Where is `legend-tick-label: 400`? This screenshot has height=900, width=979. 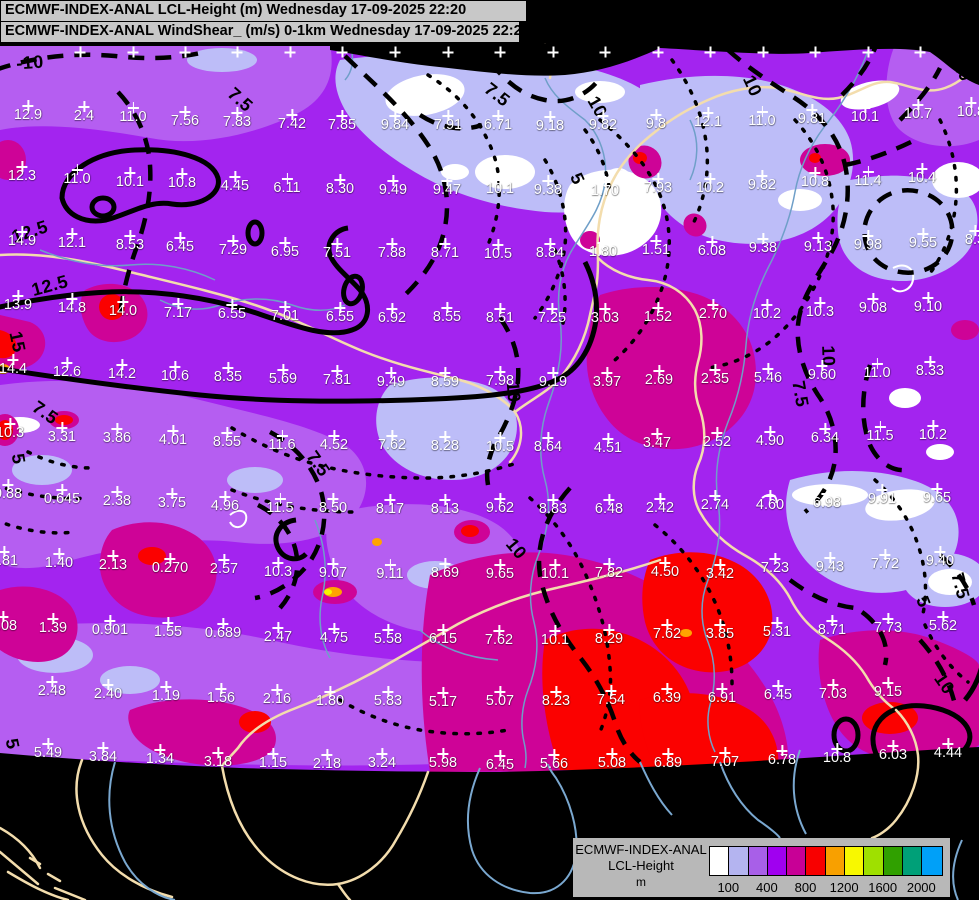 legend-tick-label: 400 is located at coordinates (767, 887).